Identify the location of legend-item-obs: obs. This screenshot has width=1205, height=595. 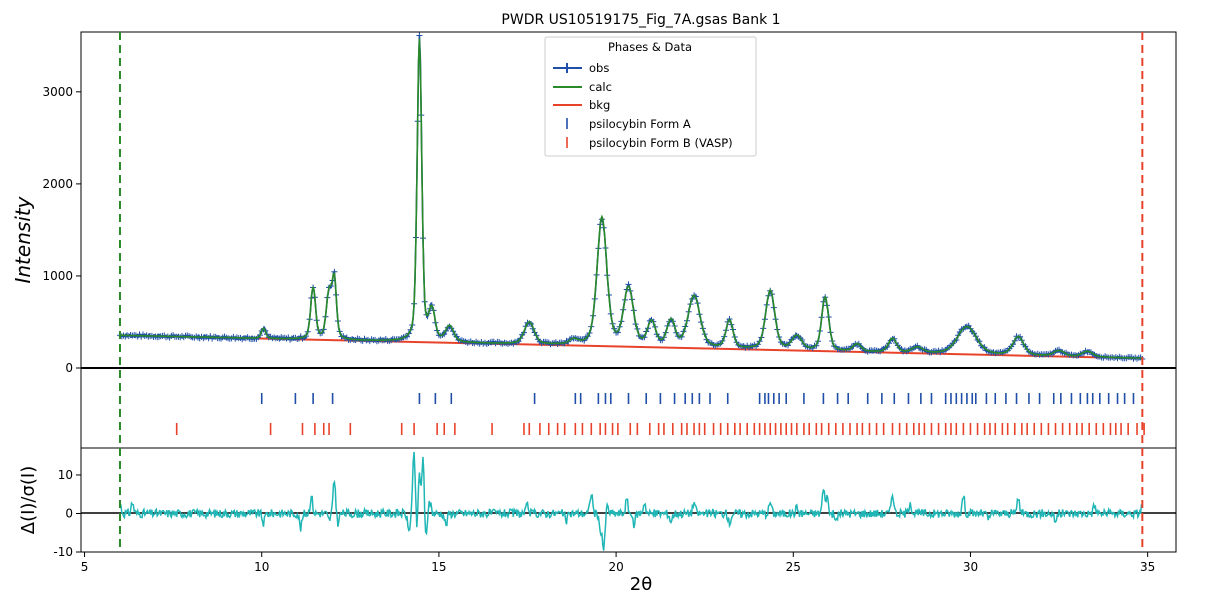
(581, 68).